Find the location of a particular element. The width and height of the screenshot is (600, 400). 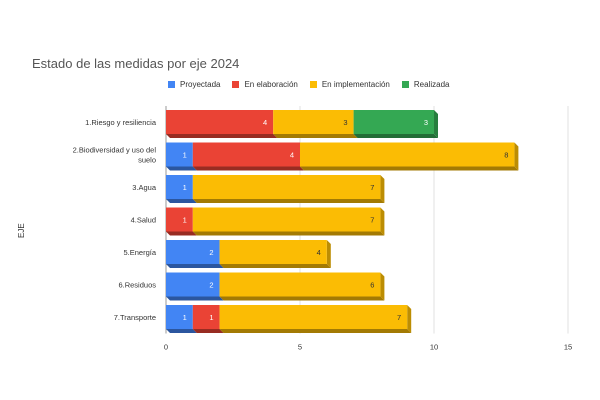

category-label: 6.Residuos is located at coordinates (137, 285).